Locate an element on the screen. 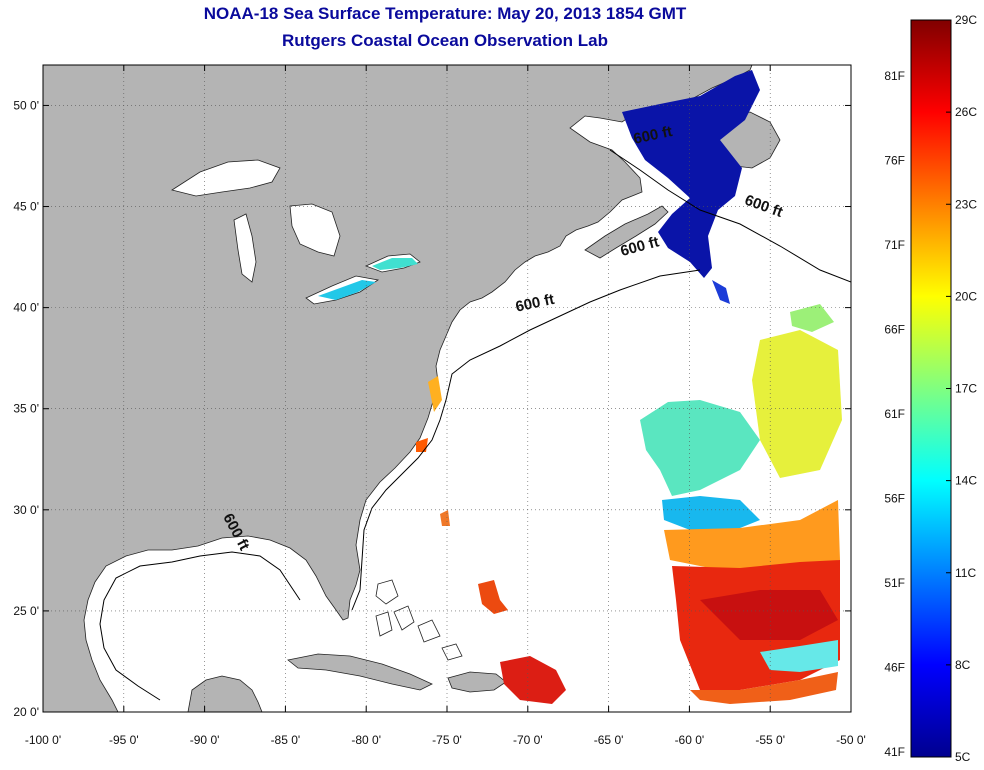  lat-tick-label: 20 0' is located at coordinates (26, 712).